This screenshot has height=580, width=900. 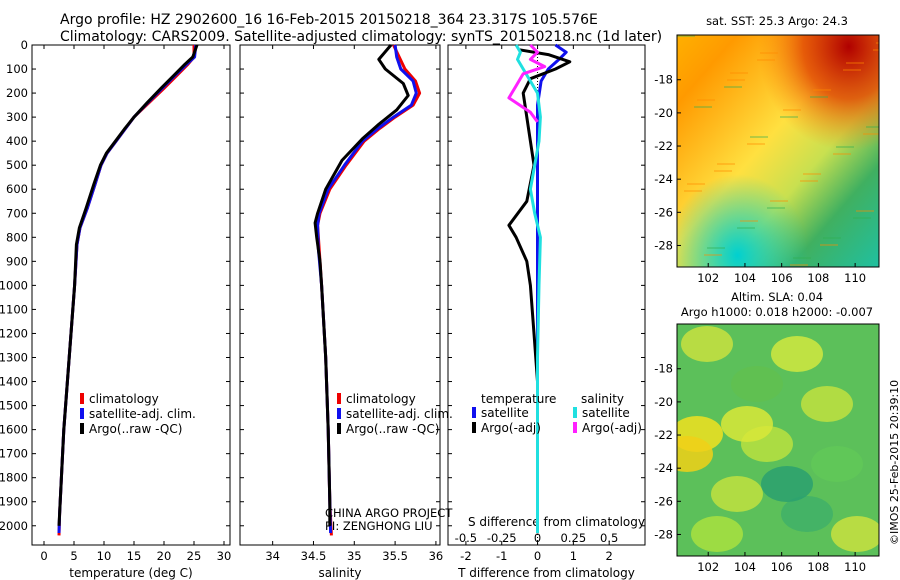 What do you see at coordinates (14, 358) in the screenshot?
I see `depth-tick-label: 1300` at bounding box center [14, 358].